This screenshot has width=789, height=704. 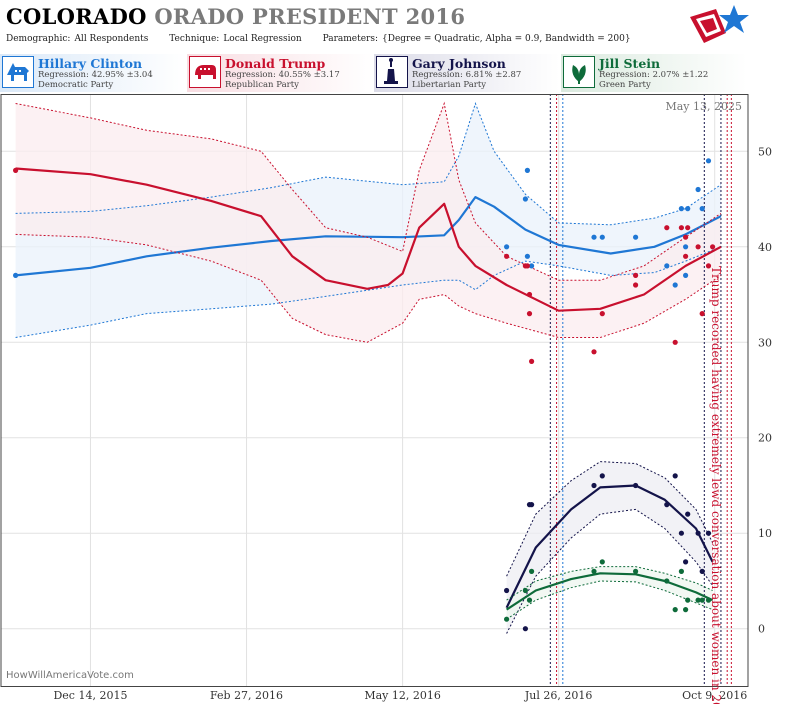 I want to click on johnson-name: Gary Johnson, so click(x=459, y=63).